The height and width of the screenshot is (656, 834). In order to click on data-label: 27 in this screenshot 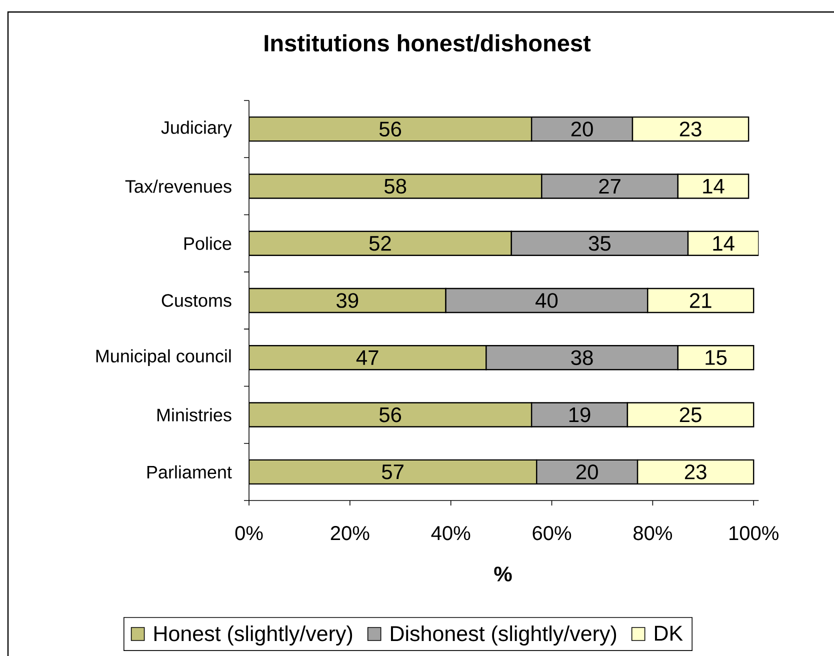, I will do `click(609, 186)`.